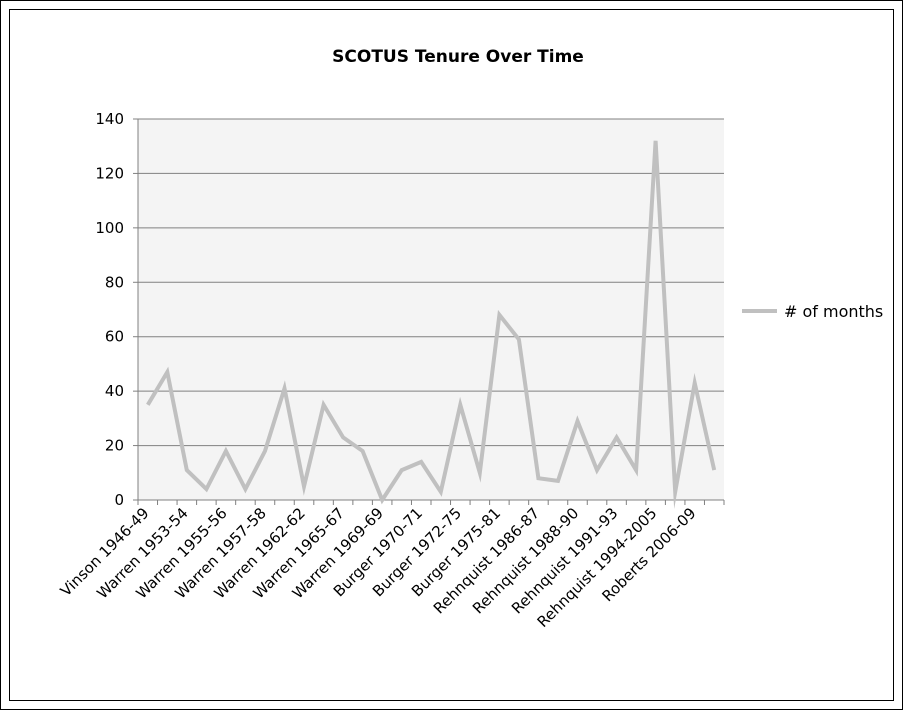 The height and width of the screenshot is (710, 903). I want to click on y-tick-label: 0, so click(119, 500).